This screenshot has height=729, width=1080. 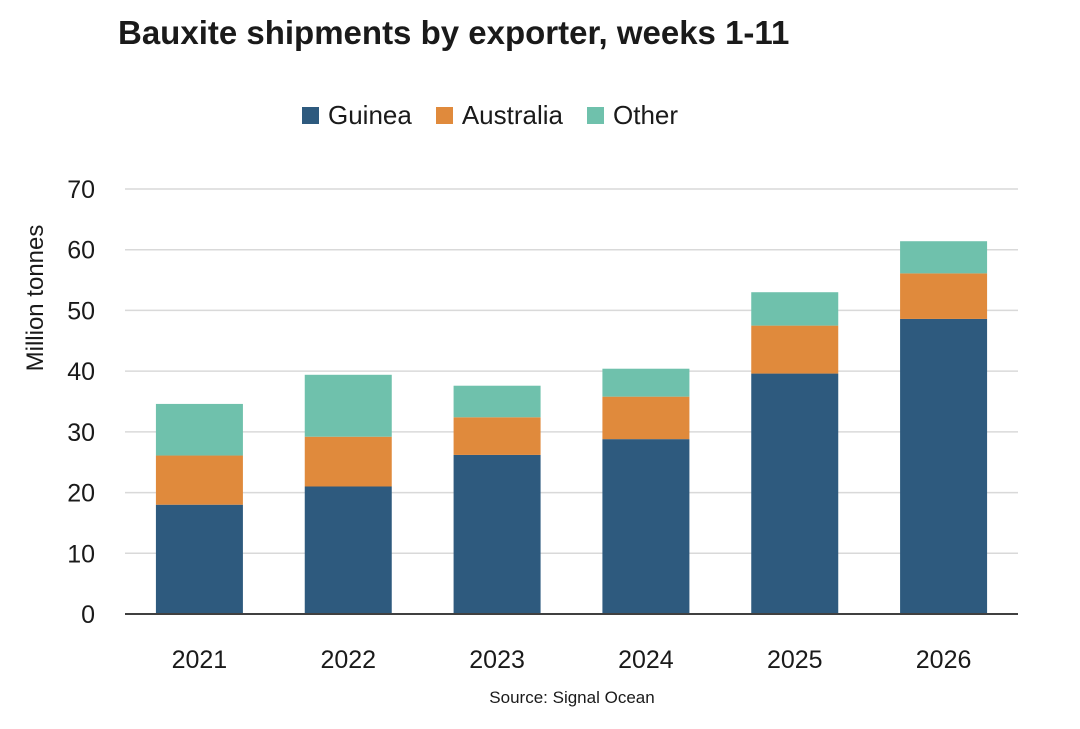 I want to click on legend-label-other: Other, so click(x=646, y=115).